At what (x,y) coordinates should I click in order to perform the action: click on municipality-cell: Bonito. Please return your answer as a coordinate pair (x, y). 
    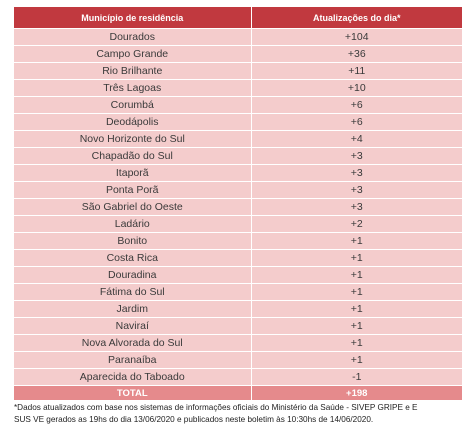
    Looking at the image, I should click on (133, 241).